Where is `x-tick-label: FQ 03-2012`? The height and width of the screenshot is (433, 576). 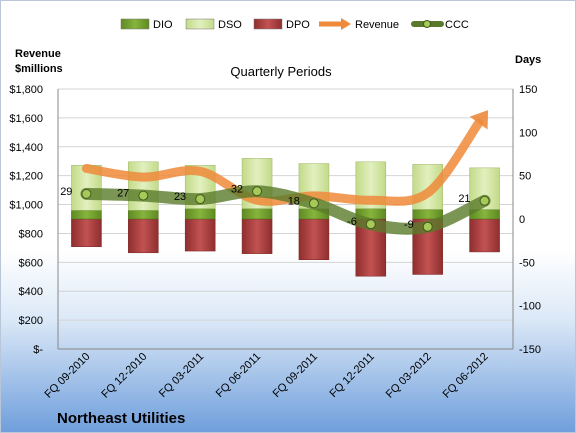 x-tick-label: FQ 03-2012 is located at coordinates (409, 376).